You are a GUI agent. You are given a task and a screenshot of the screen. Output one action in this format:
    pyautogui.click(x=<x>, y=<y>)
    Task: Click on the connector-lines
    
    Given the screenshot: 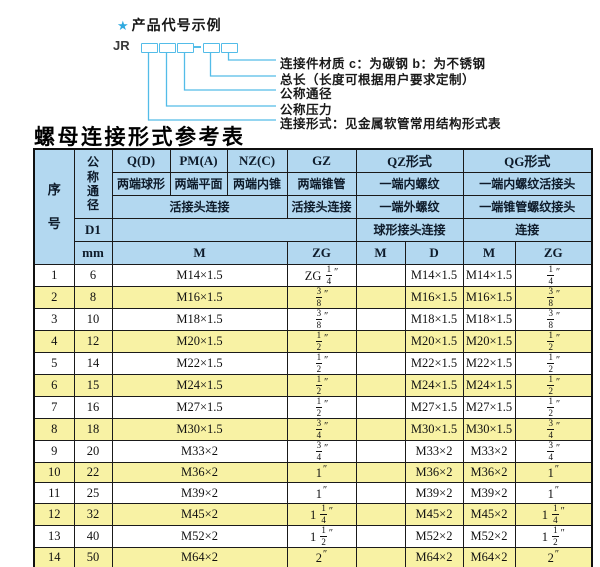 What is the action you would take?
    pyautogui.click(x=211, y=86)
    